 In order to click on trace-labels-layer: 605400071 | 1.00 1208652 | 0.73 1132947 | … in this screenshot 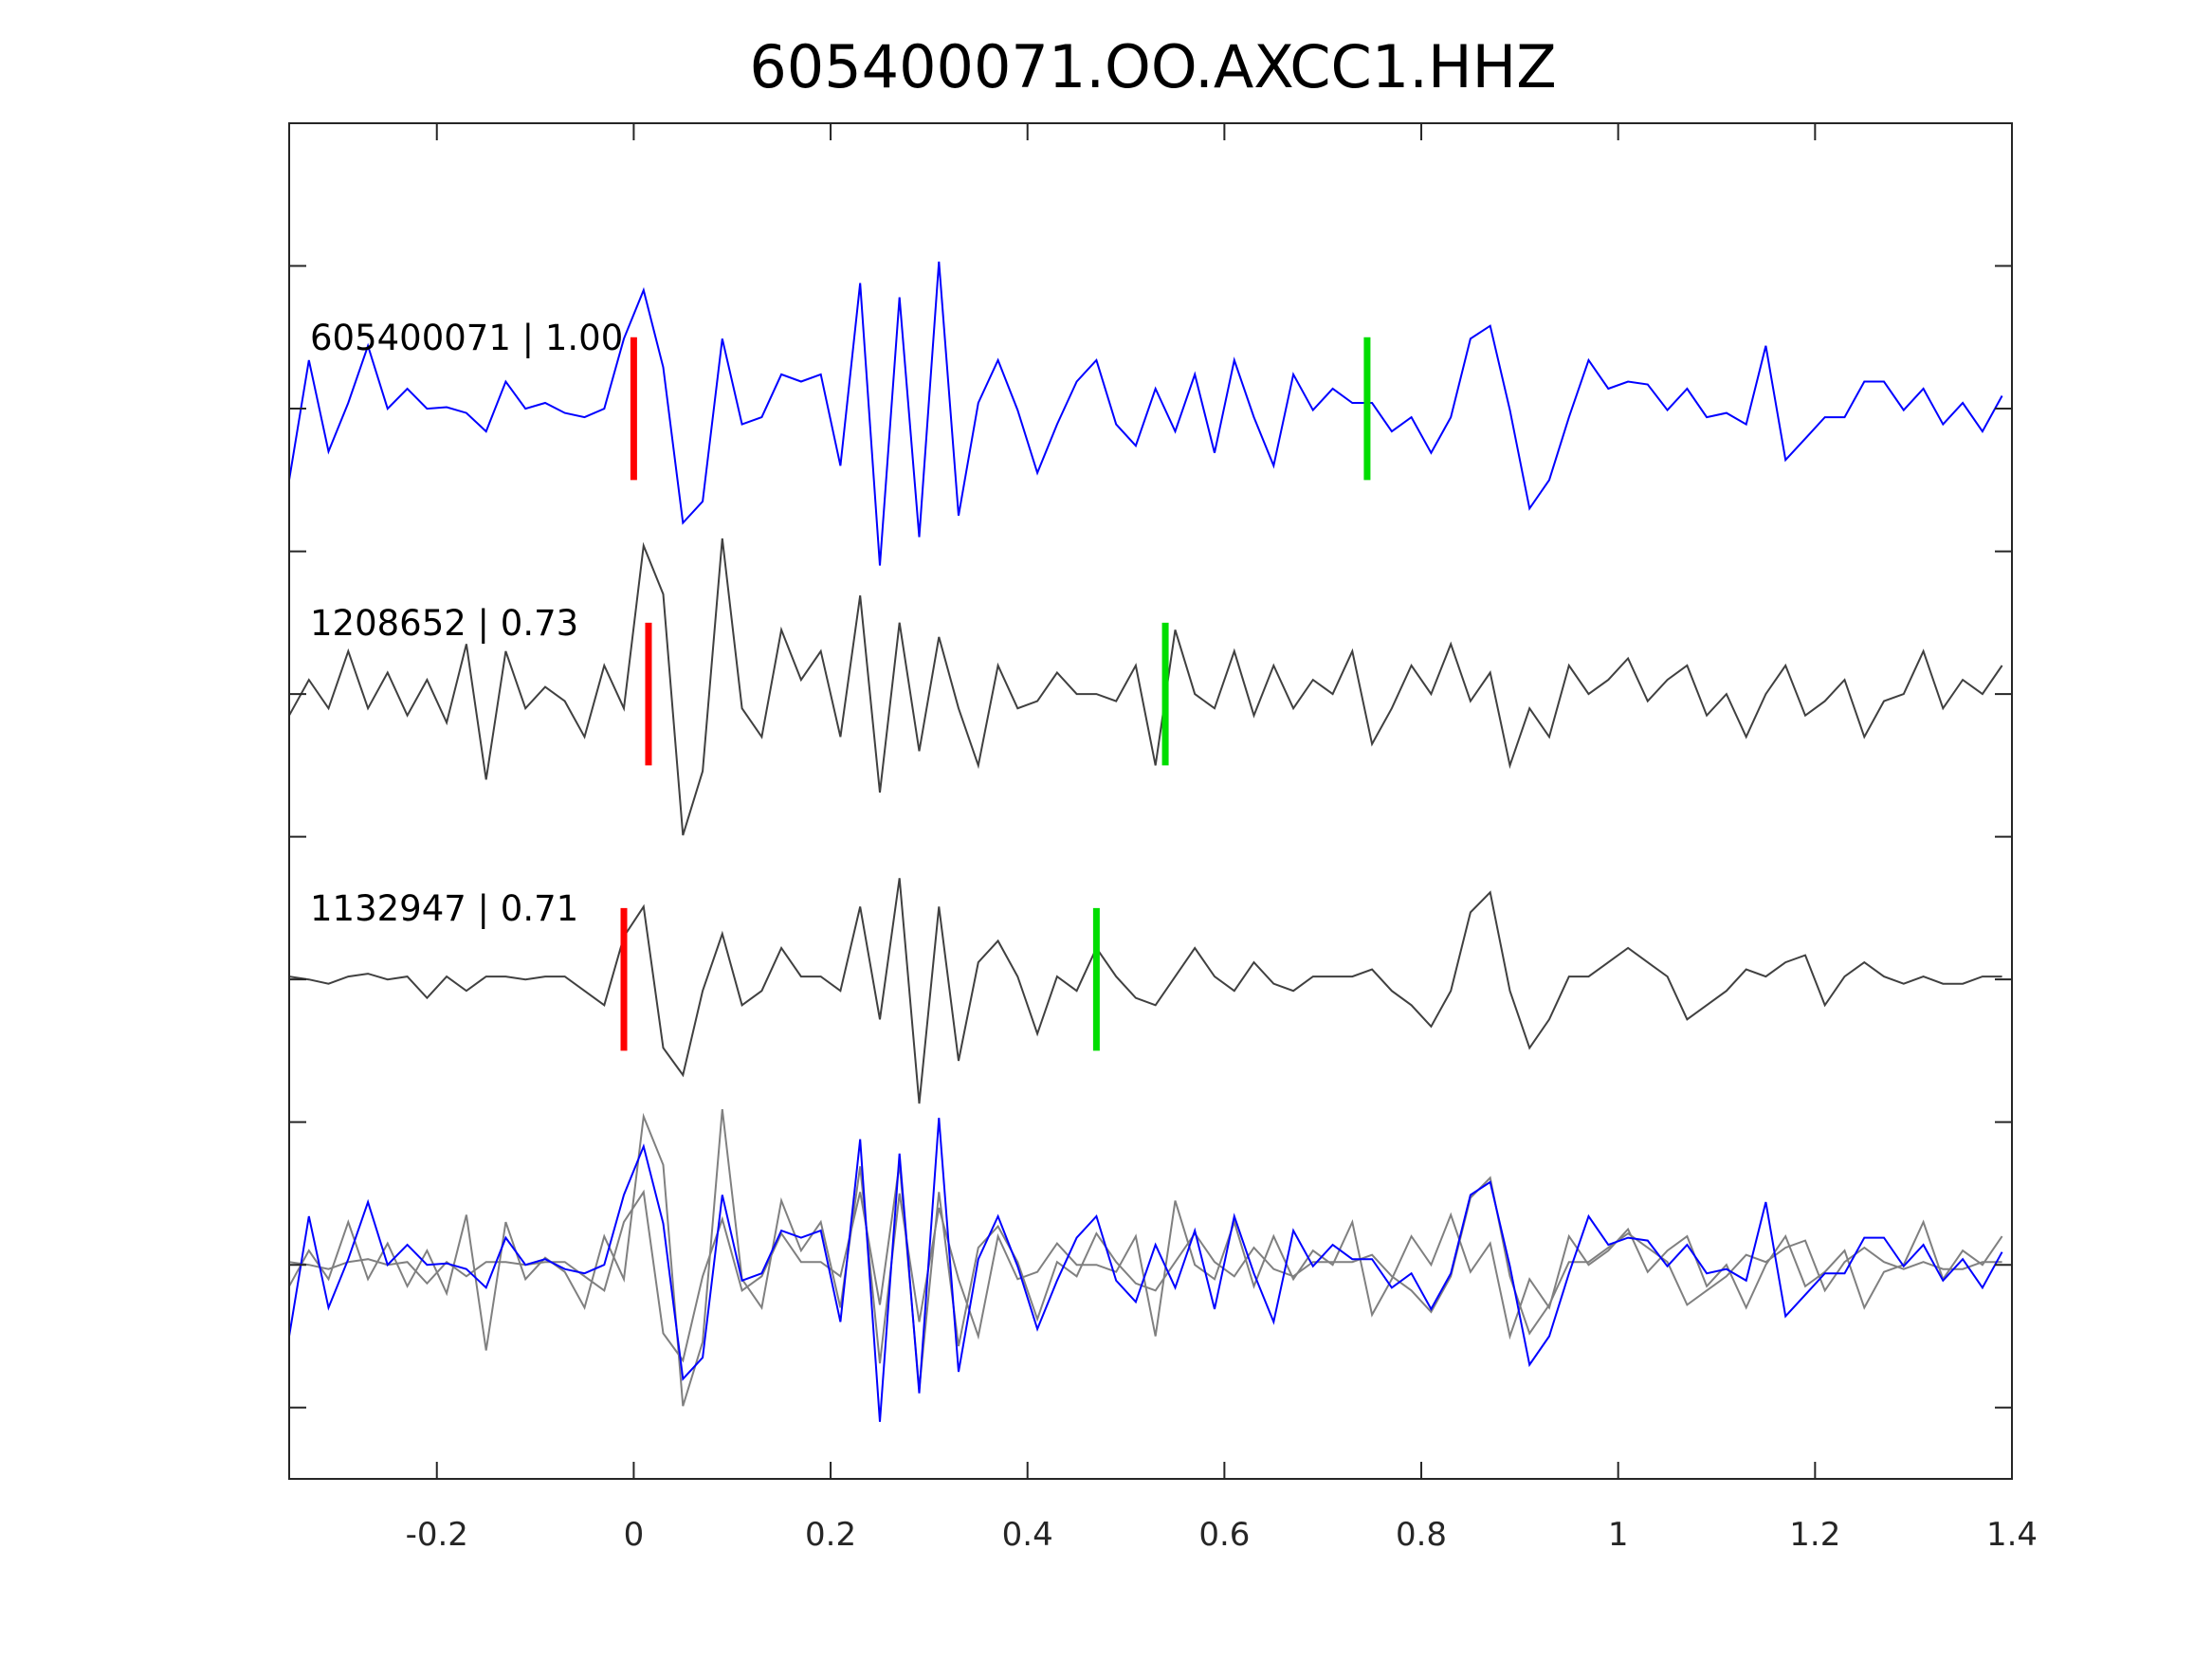, I will do `click(466, 623)`.